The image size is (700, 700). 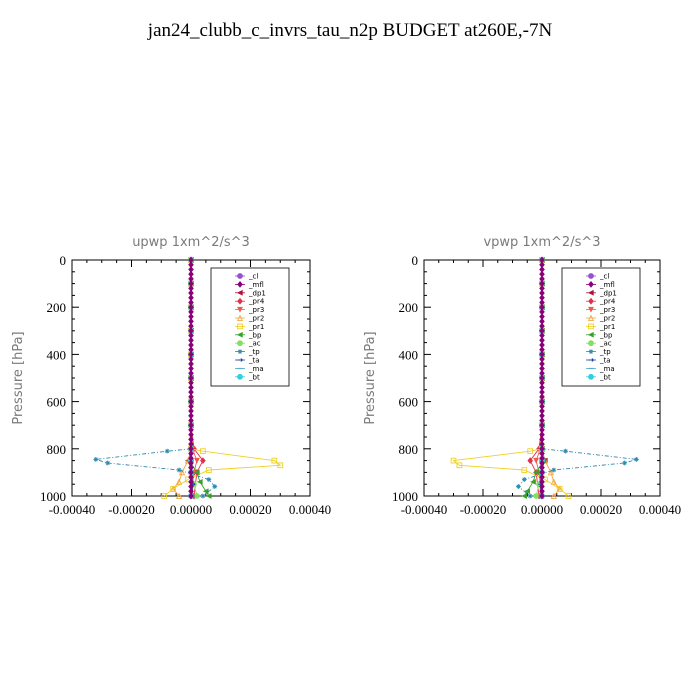 I want to click on y-tick-label: 0, so click(x=415, y=260).